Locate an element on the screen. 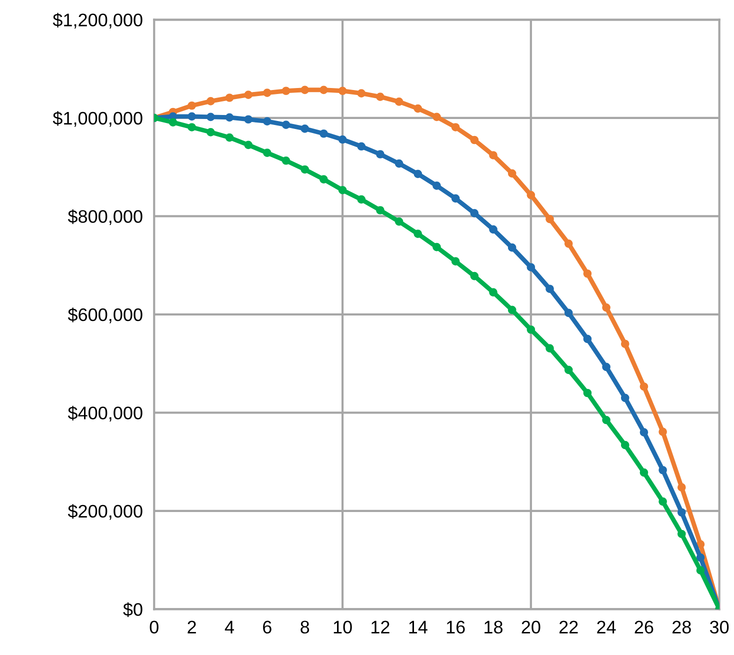 The image size is (734, 655). x-tick-label: 18 is located at coordinates (493, 627).